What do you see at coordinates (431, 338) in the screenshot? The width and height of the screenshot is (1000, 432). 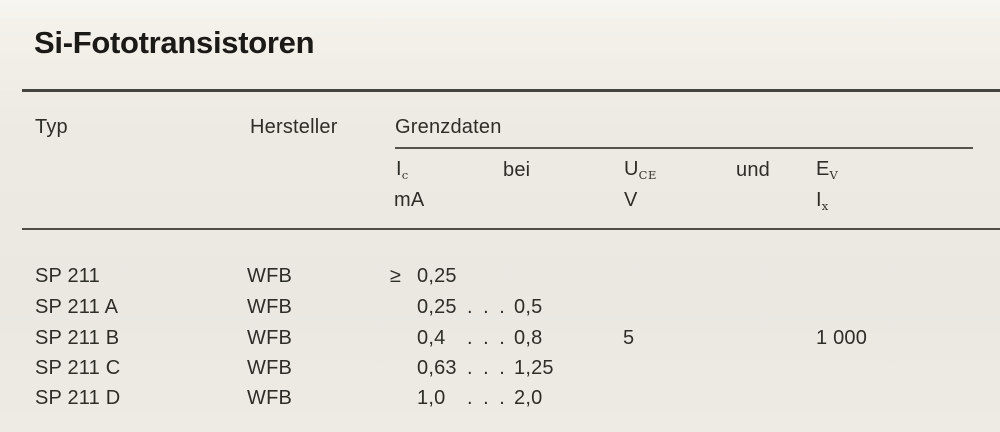 I see `ic-min: 0,4` at bounding box center [431, 338].